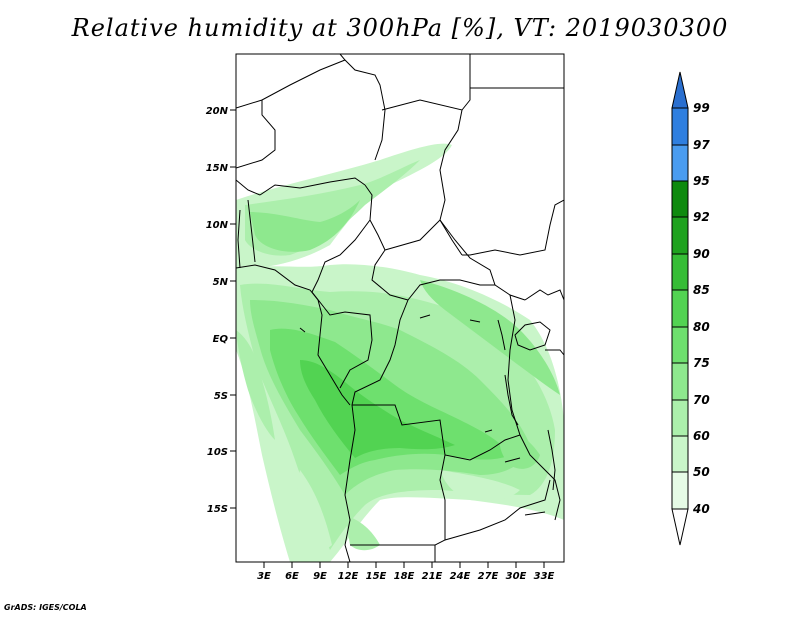 The image size is (800, 618). Describe the element at coordinates (680, 527) in the screenshot. I see `colorbar-bottom-arrow` at that location.